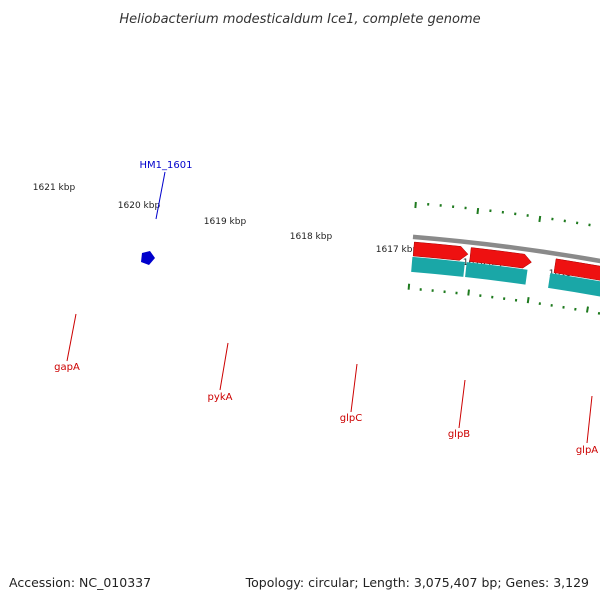 Image resolution: width=600 pixels, height=600 pixels. Describe the element at coordinates (220, 397) in the screenshot. I see `gene-label-pykA: pykA` at that location.